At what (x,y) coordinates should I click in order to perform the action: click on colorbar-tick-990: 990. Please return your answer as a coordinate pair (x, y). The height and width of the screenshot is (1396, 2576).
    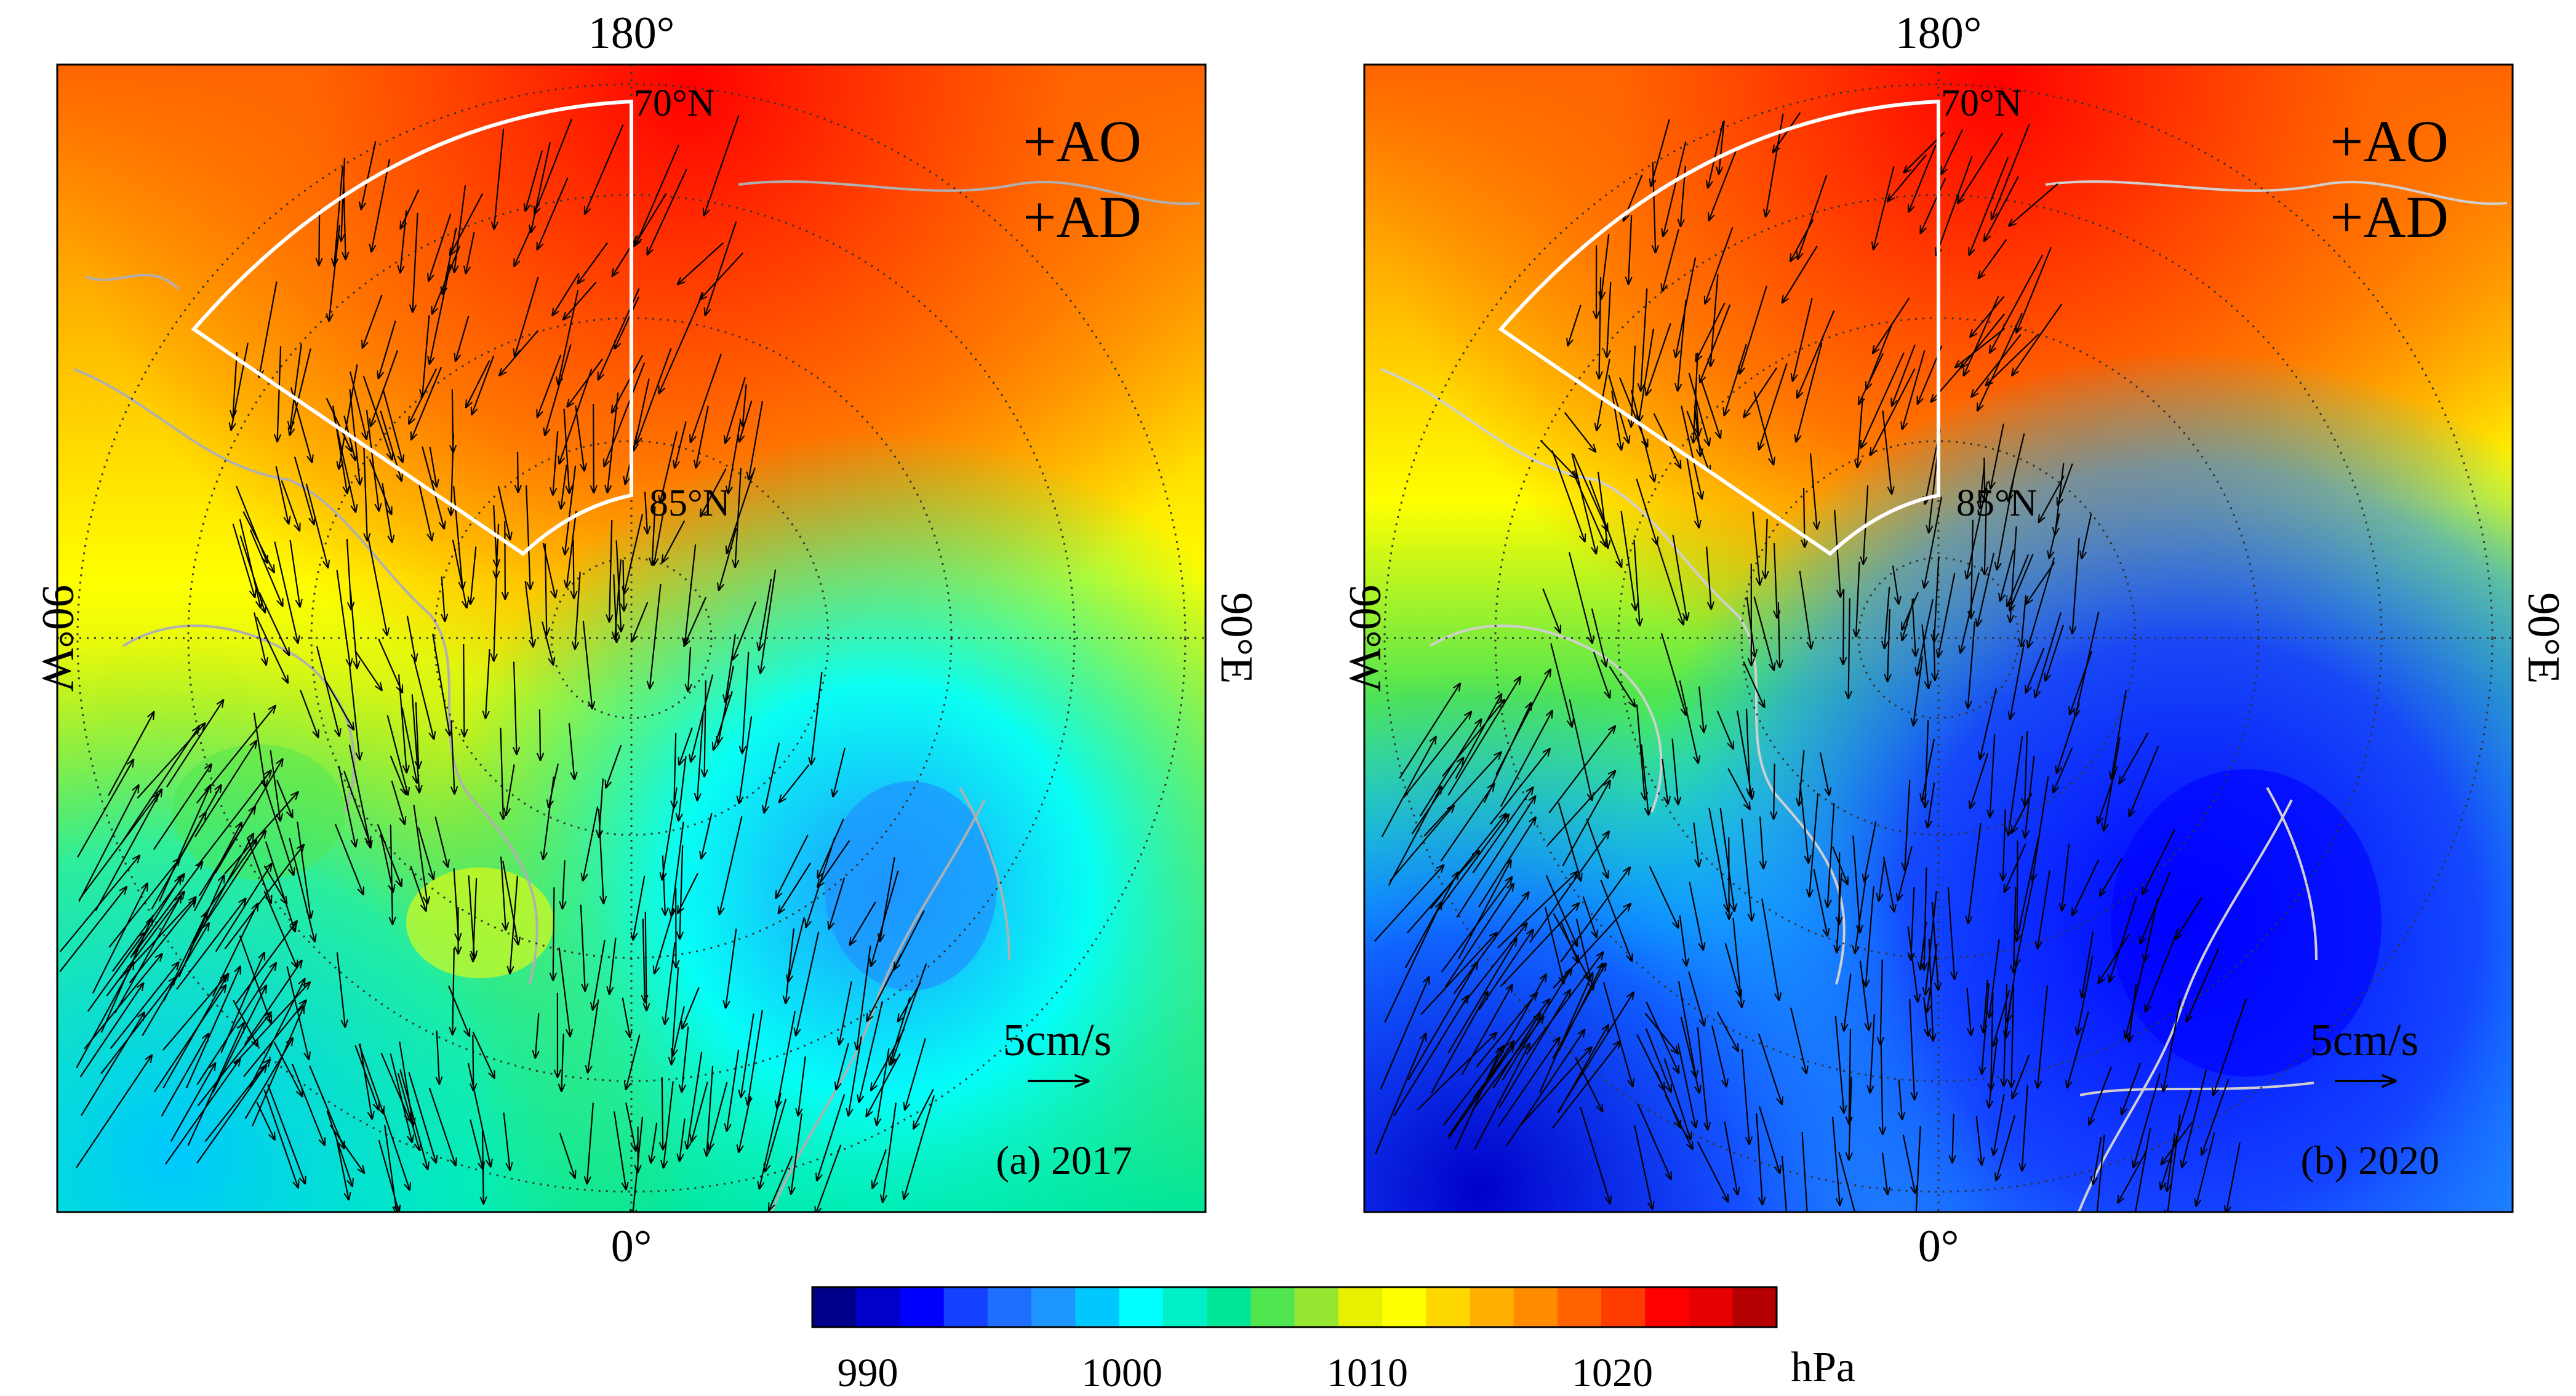
    Looking at the image, I should click on (868, 1372).